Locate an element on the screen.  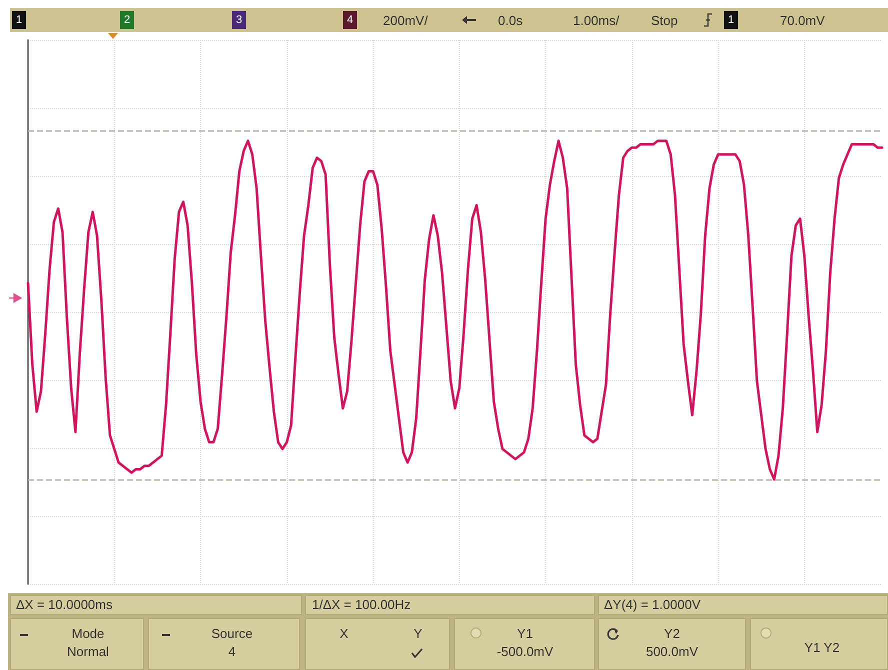
text: 3 is located at coordinates (239, 20).